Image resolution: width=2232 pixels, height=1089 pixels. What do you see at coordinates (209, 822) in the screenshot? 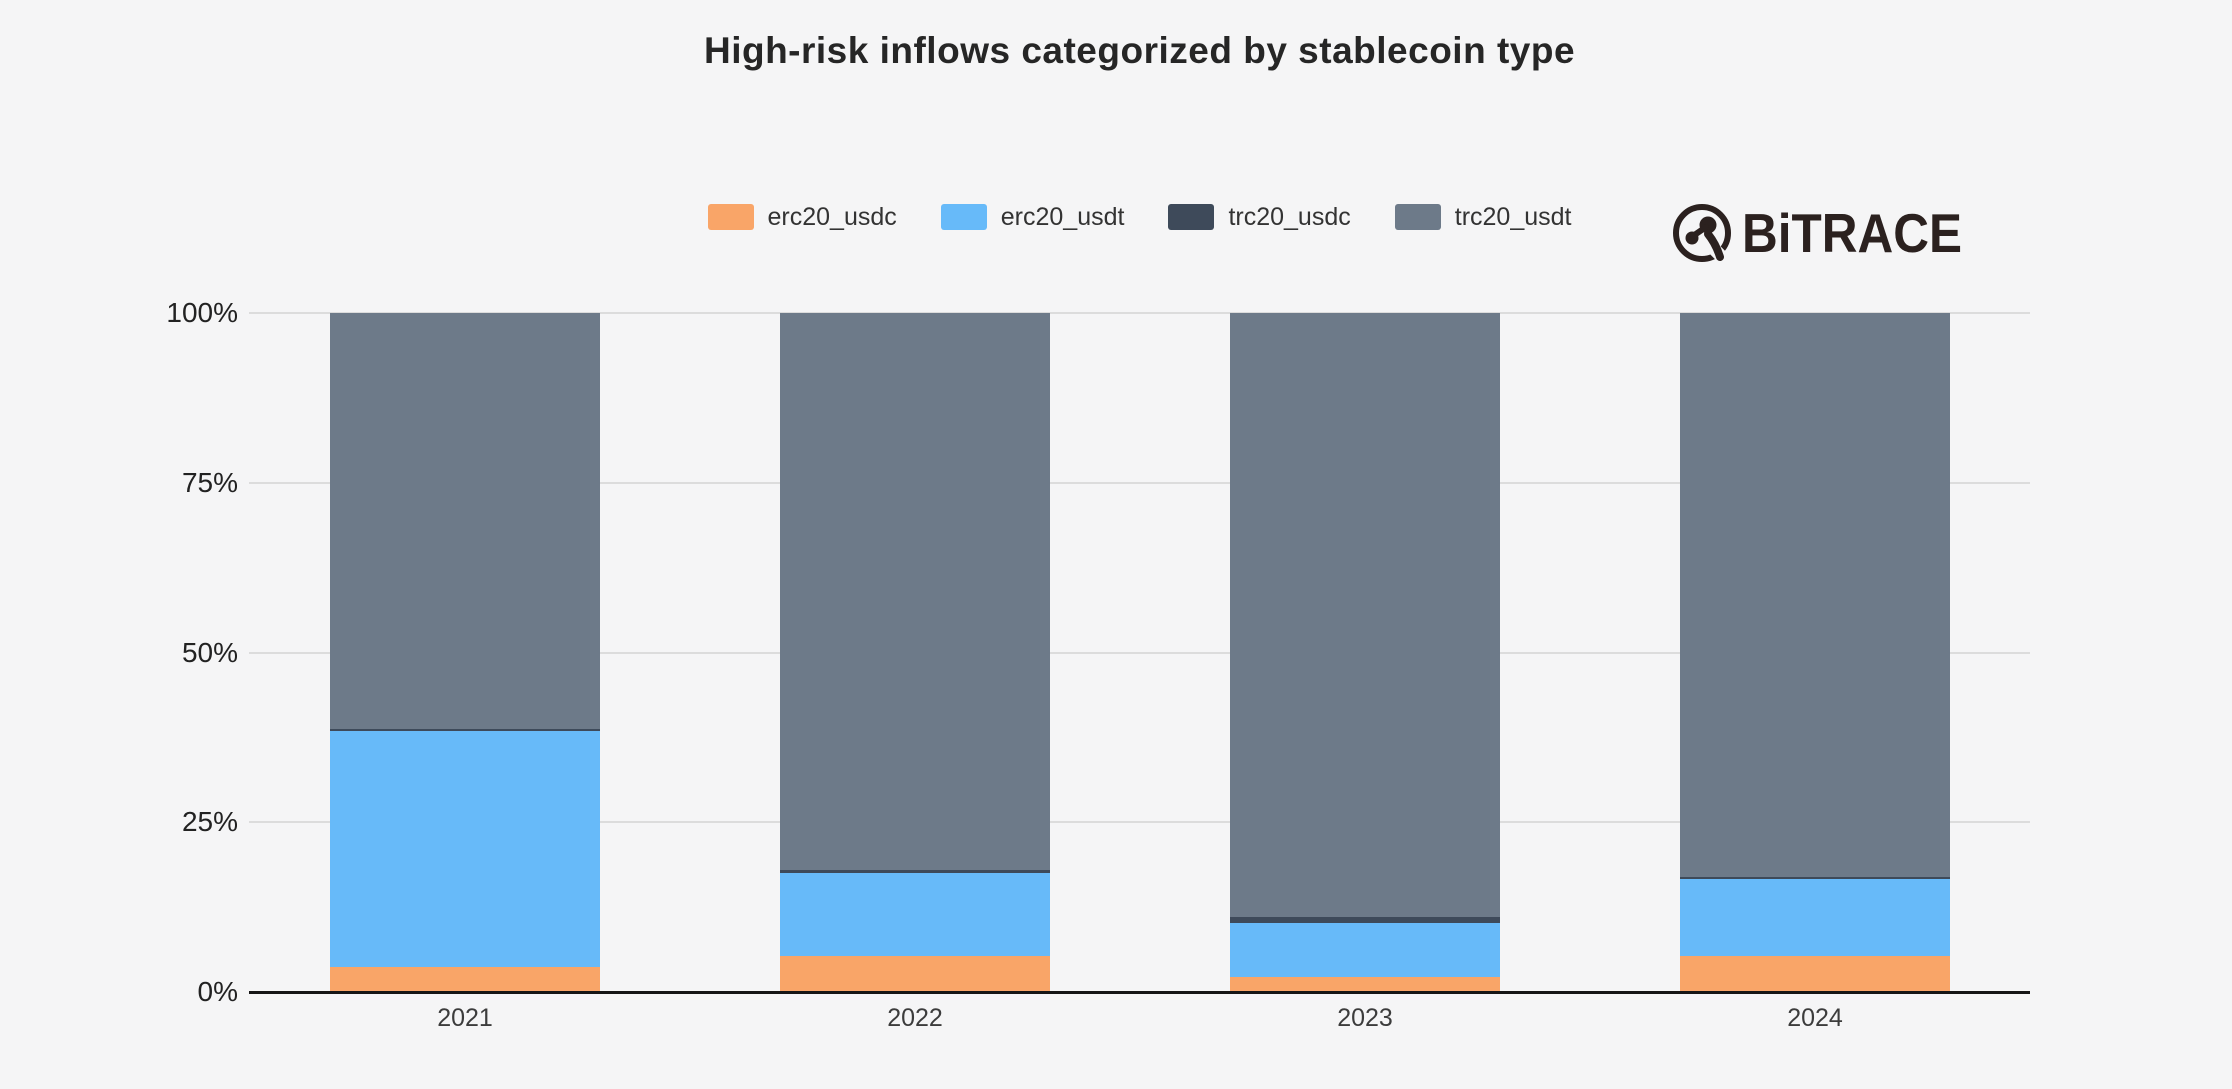
I see `y-tick-label-25: 25%` at bounding box center [209, 822].